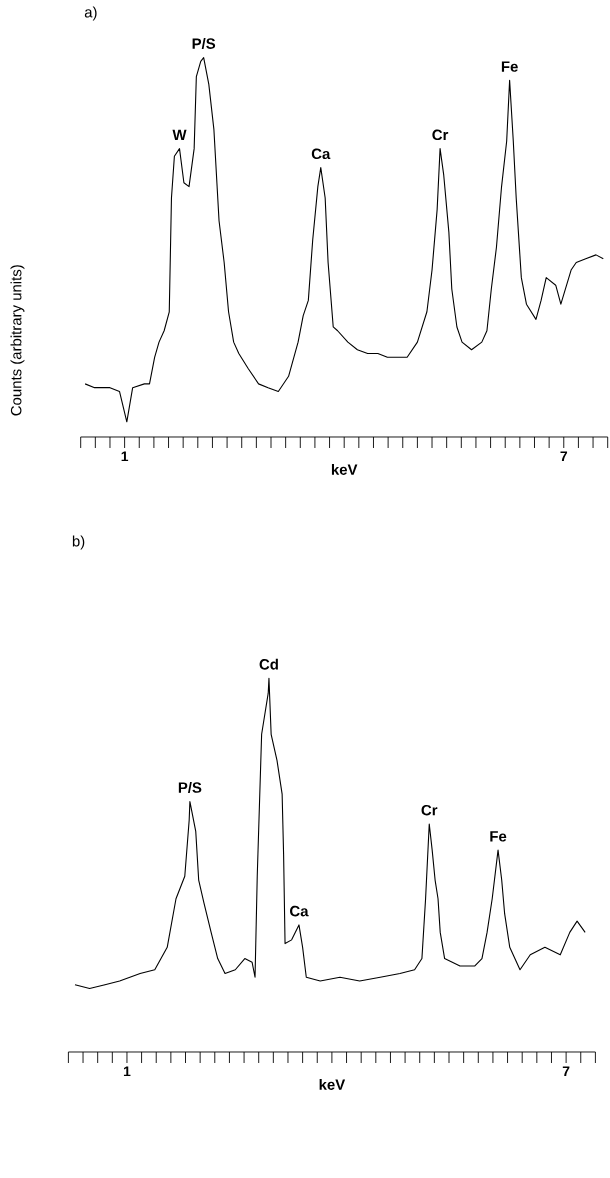 Image resolution: width=610 pixels, height=1178 pixels. Describe the element at coordinates (90, 13) in the screenshot. I see `chart-title: a)` at that location.